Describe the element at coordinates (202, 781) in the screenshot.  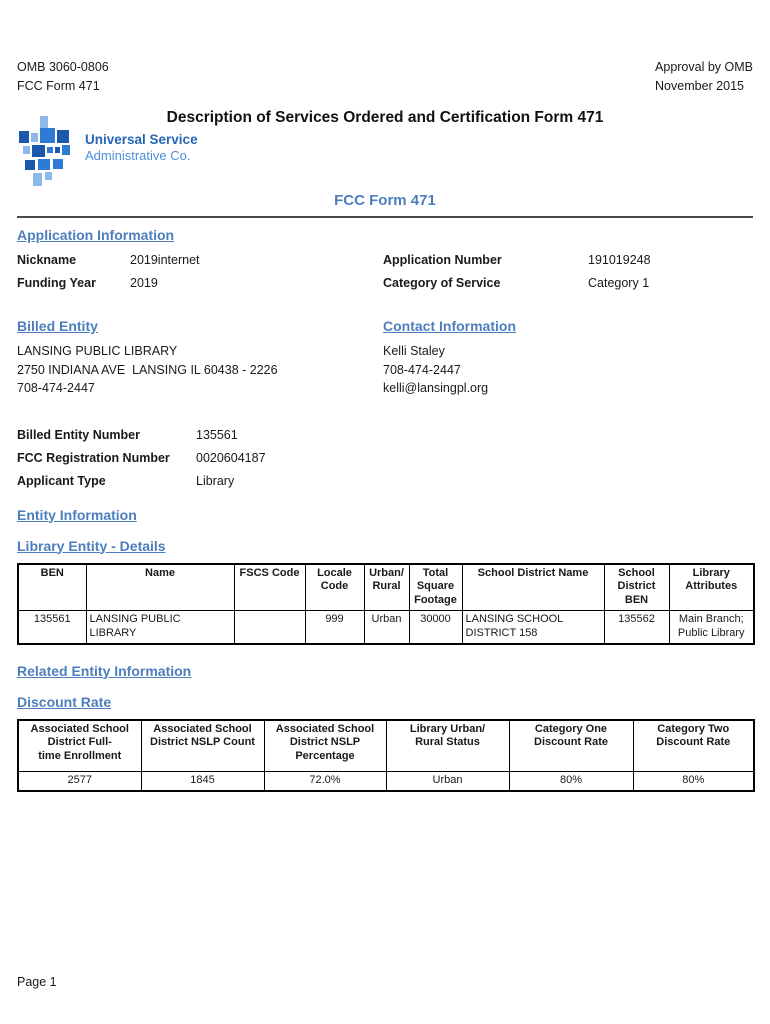
I see `cell-district-nslp-count: 1845` at that location.